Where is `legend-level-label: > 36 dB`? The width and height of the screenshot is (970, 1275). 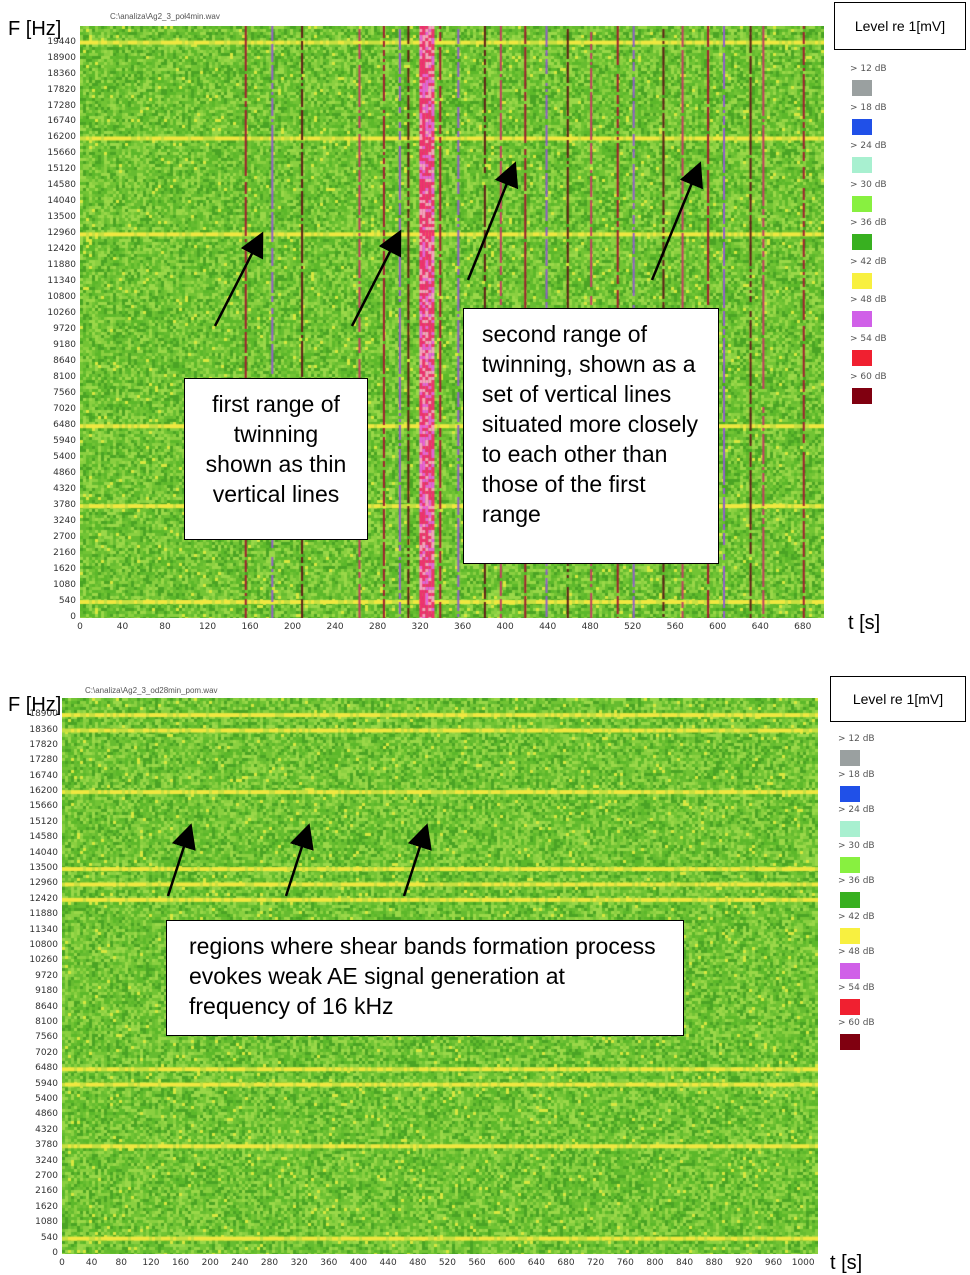
legend-level-label: > 36 dB is located at coordinates (868, 223).